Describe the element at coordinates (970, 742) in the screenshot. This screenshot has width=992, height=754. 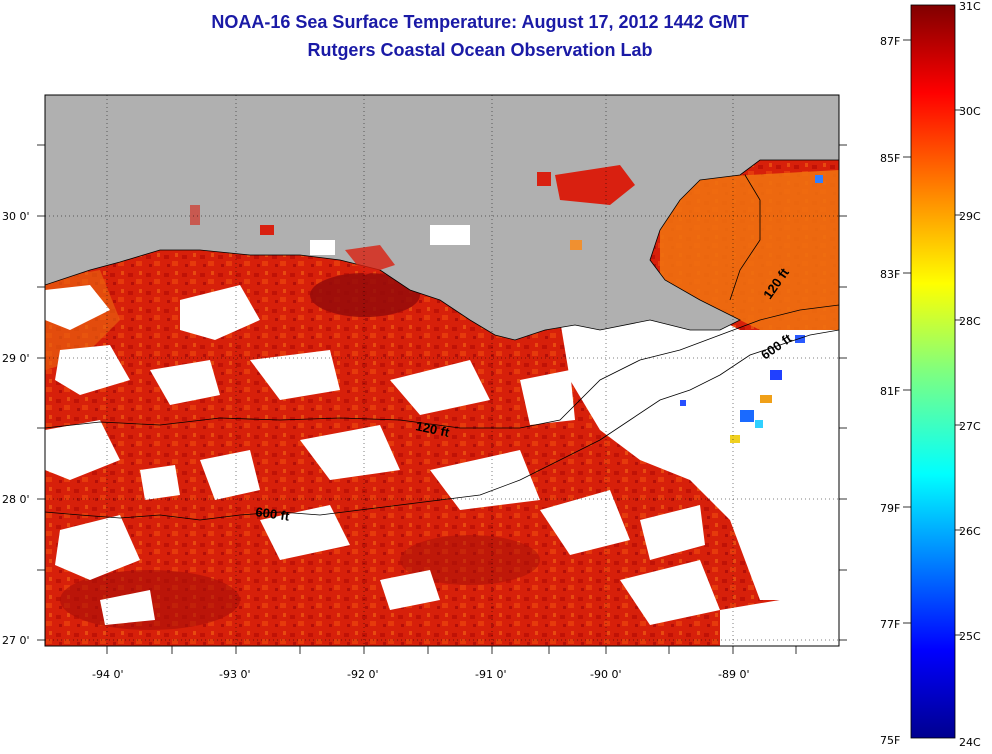
I see `colorbar-celsius-label: 24C` at that location.